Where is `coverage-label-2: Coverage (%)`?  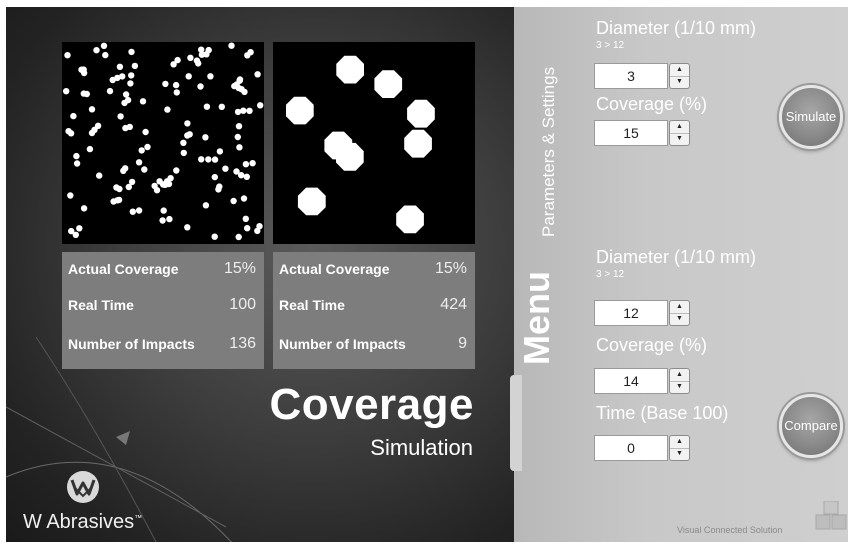 coverage-label-2: Coverage (%) is located at coordinates (652, 345).